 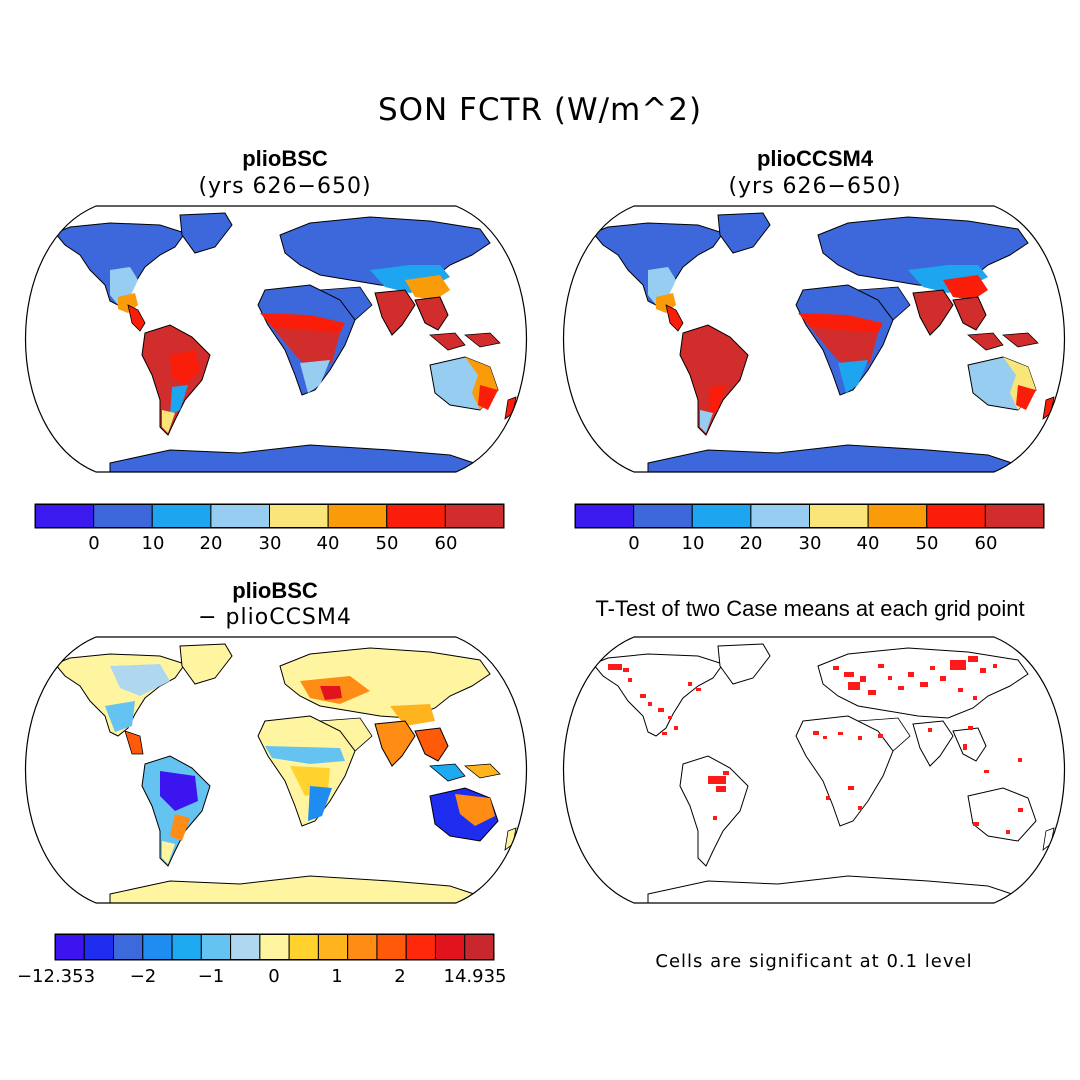 What do you see at coordinates (143, 976) in the screenshot?
I see `colorbar-diff-tick: −2` at bounding box center [143, 976].